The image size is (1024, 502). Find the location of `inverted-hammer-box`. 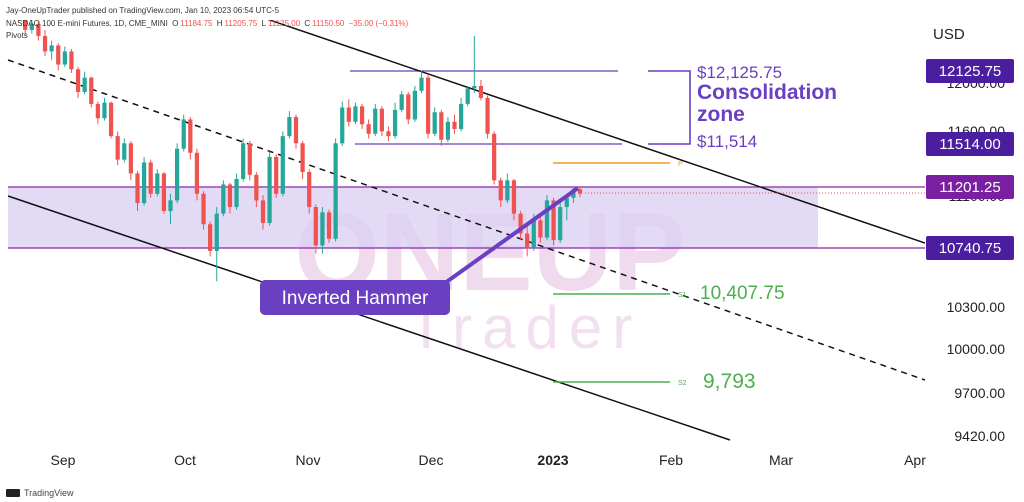

inverted-hammer-box is located at coordinates (355, 297).